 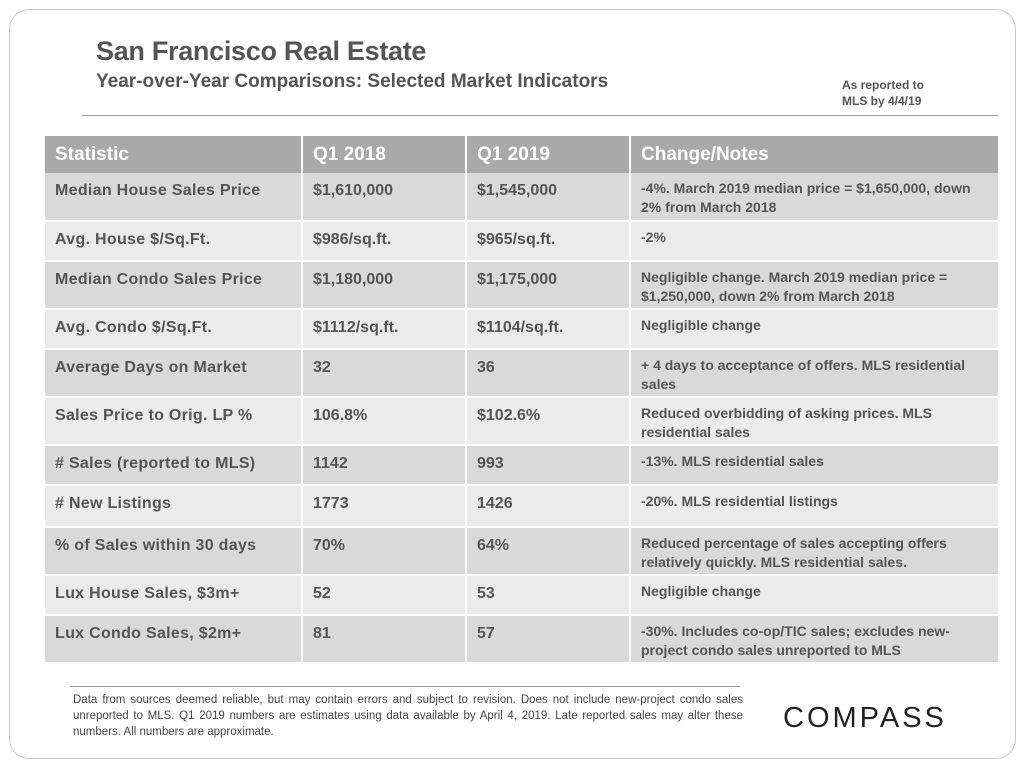 I want to click on q1-2019-cell: $1,545,000, so click(x=548, y=197).